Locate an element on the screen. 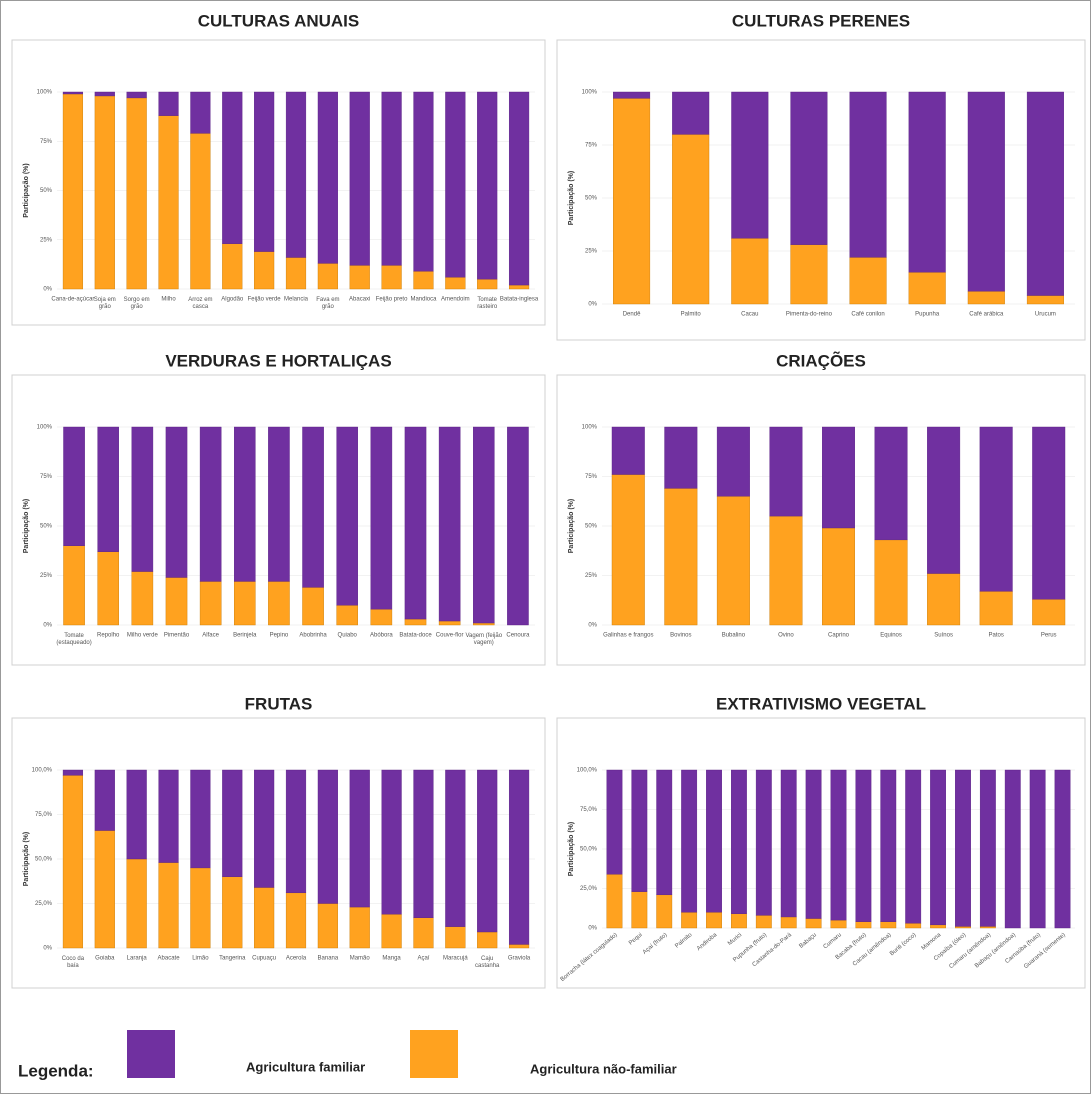 This screenshot has width=1091, height=1094. x-tick-label: Dendê is located at coordinates (632, 315).